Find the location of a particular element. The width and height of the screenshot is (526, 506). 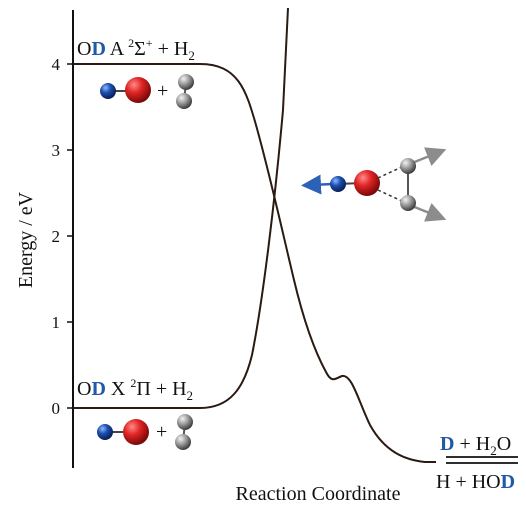

y-tick-label-1: 1 is located at coordinates (56, 322).